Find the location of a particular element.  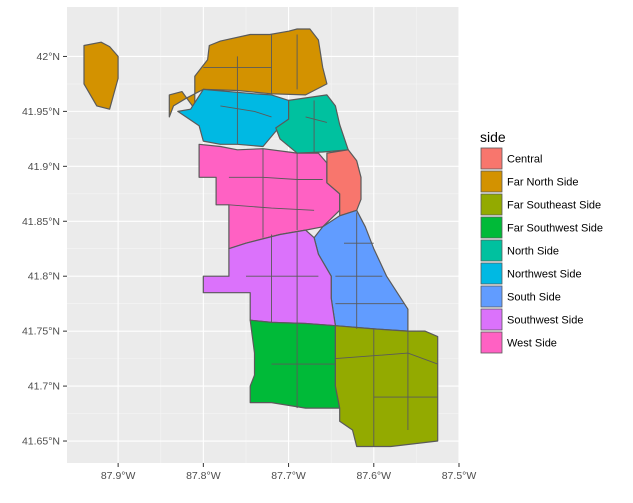

legend-label: Northwest Side is located at coordinates (544, 275).